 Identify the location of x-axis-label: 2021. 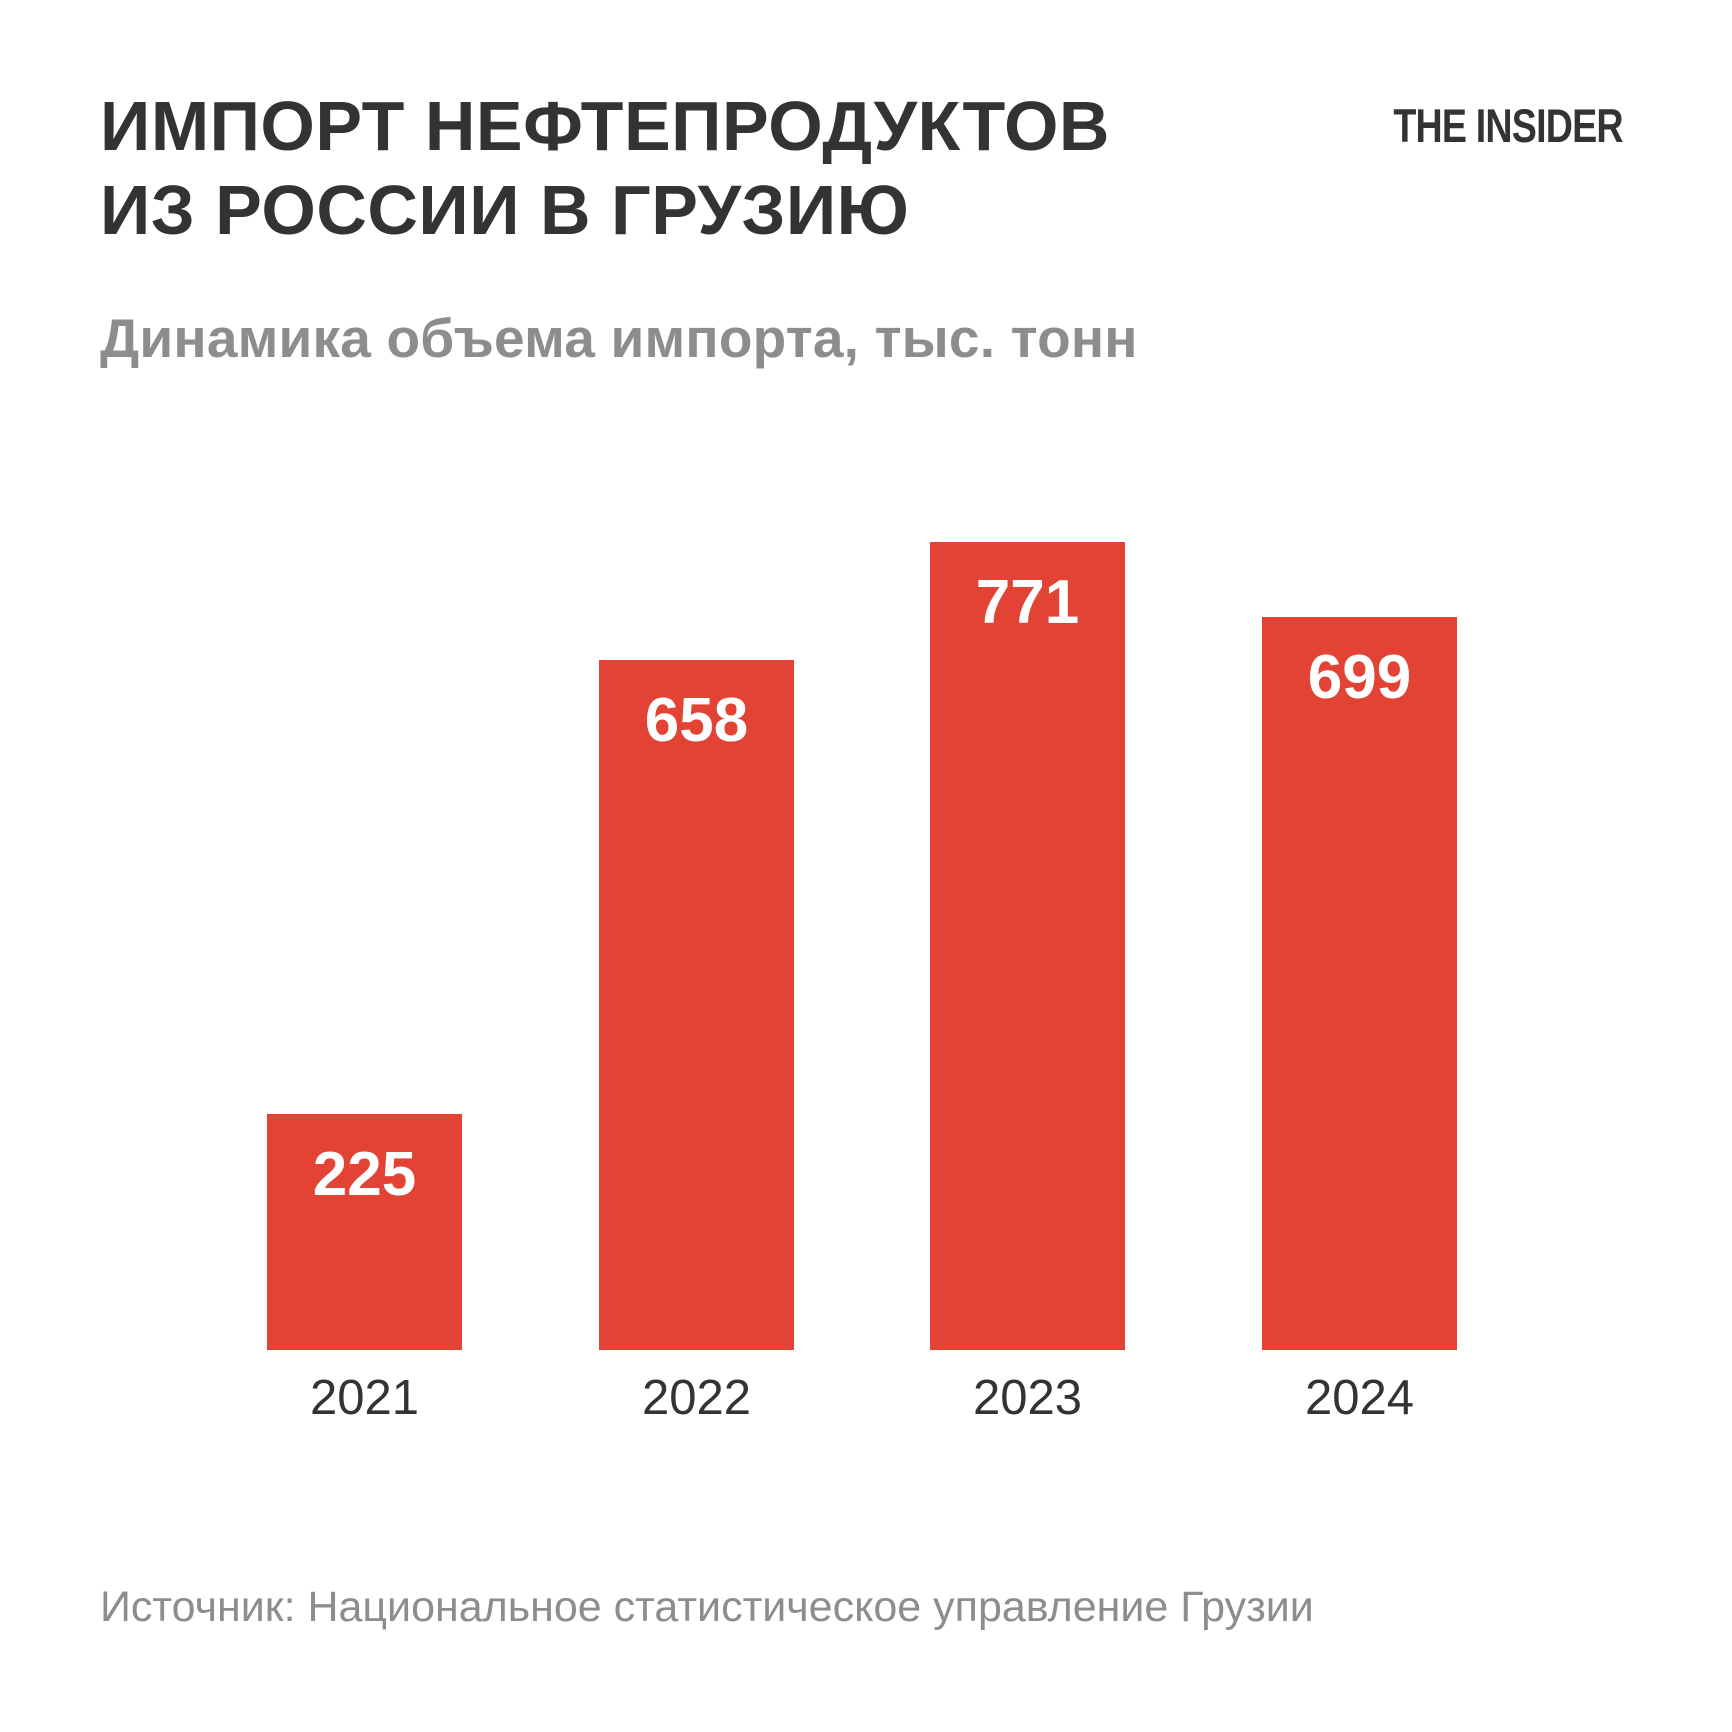
(364, 1398).